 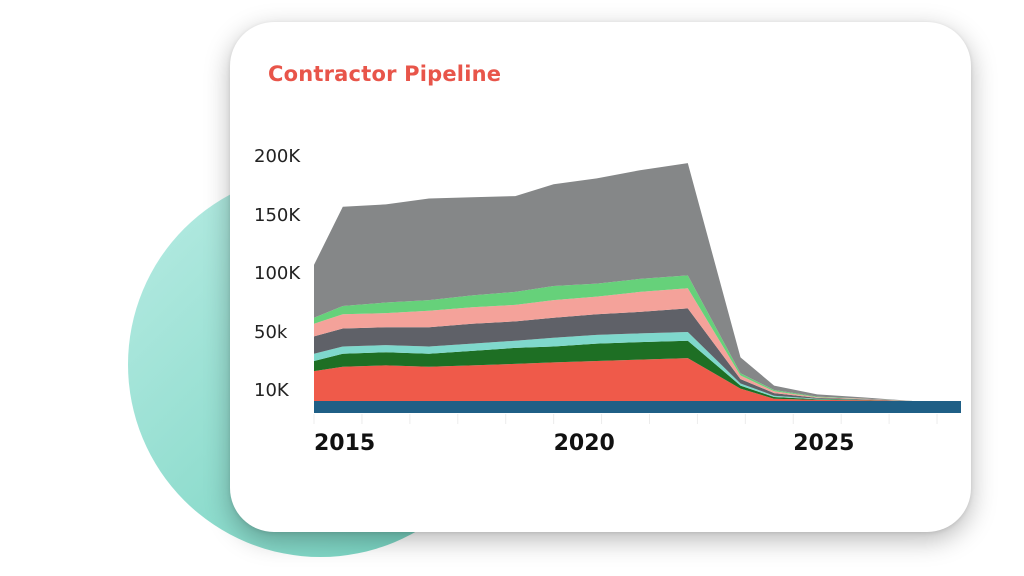 I want to click on y-tick-label: 150K, so click(x=277, y=215).